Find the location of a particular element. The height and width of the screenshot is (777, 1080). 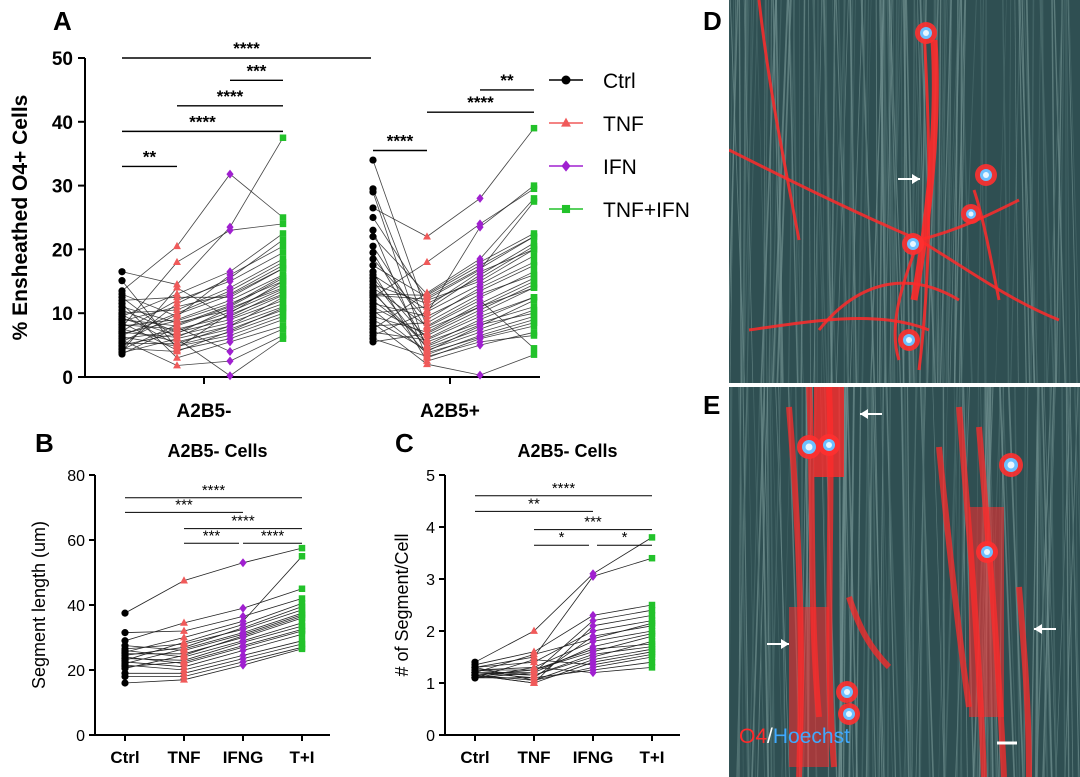

panel-letter-e-outside: E is located at coordinates (712, 405).